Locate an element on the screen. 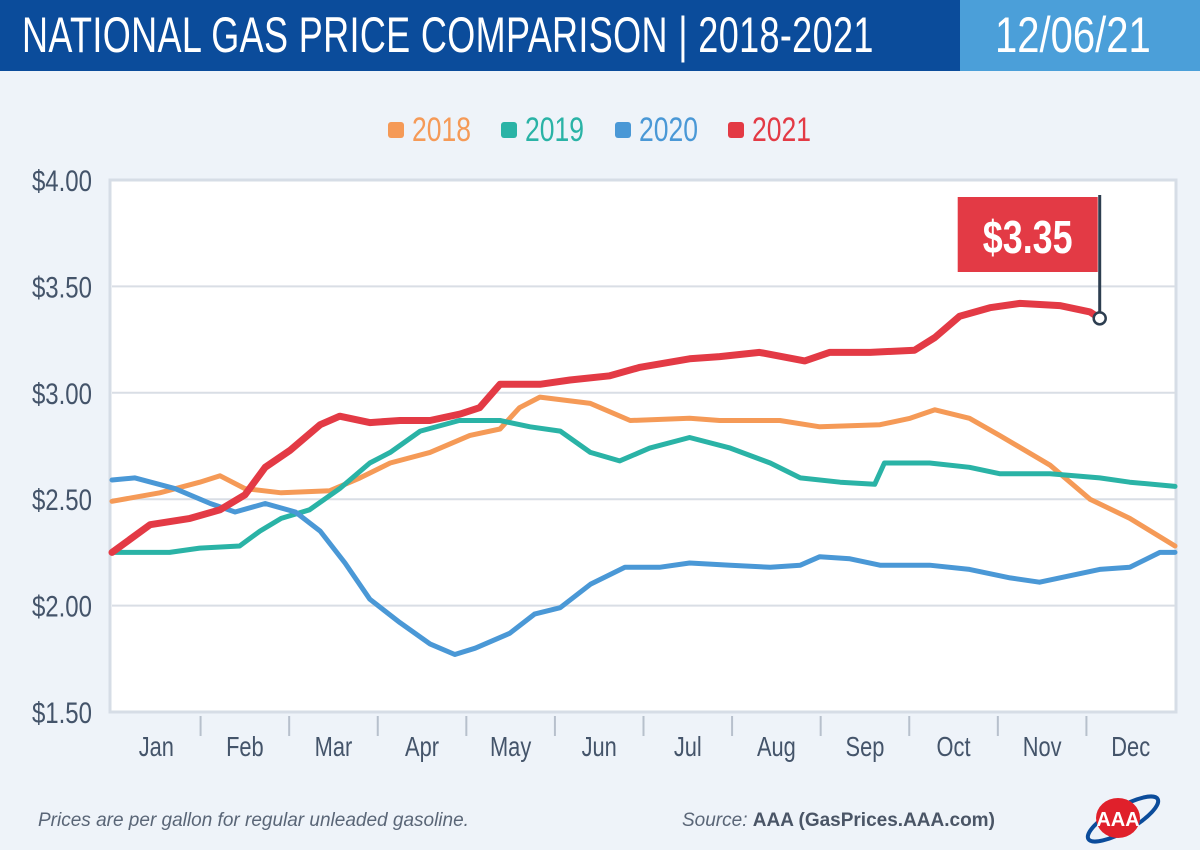  source-value: AAA (GasPrices.AAA.com) is located at coordinates (873, 820).